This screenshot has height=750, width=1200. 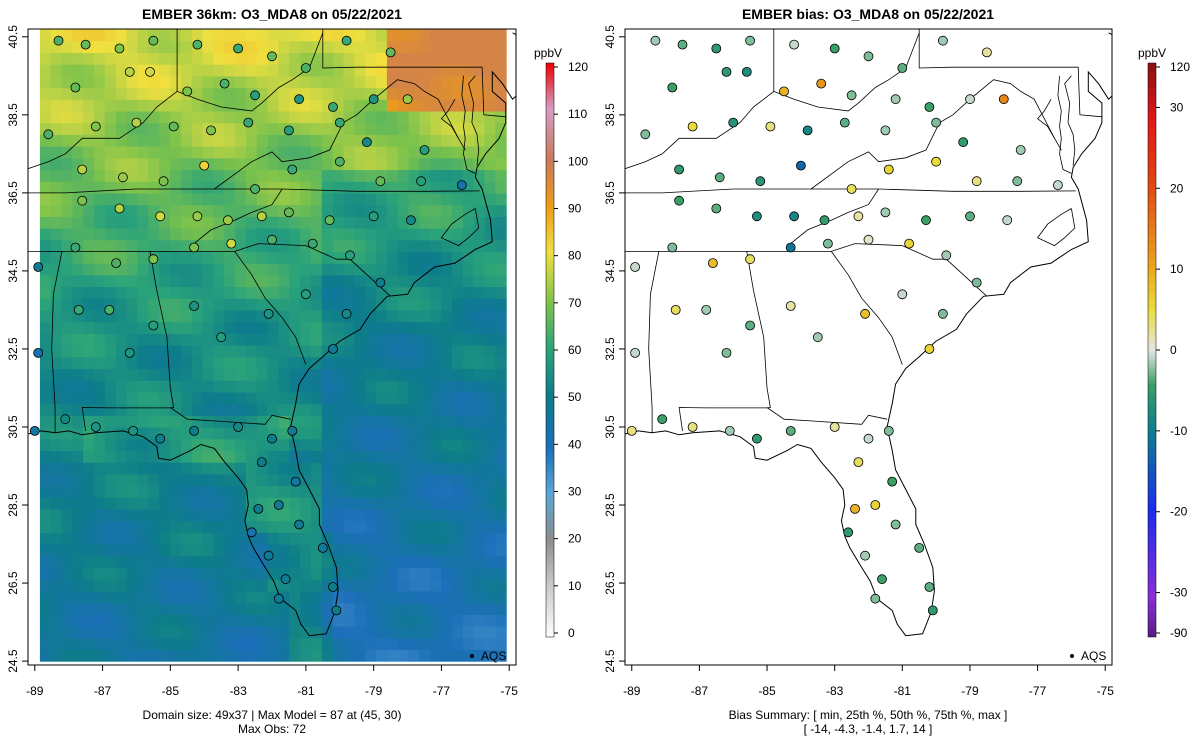 I want to click on x-tick-label: -75, so click(x=1106, y=691).